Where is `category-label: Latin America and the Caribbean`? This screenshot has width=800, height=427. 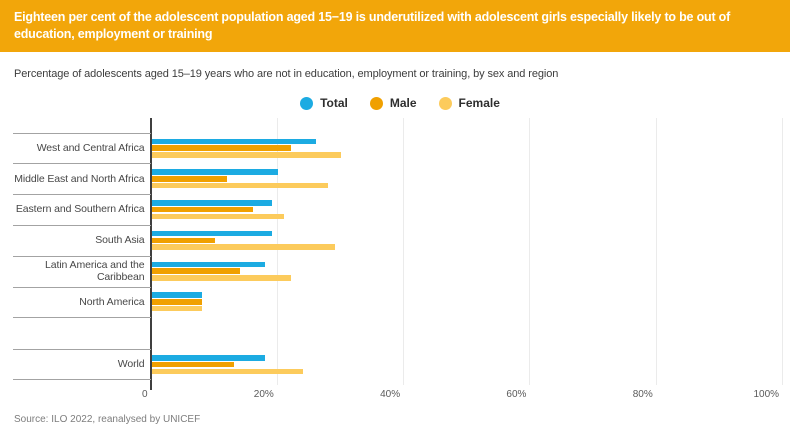 category-label: Latin America and the Caribbean is located at coordinates (95, 271).